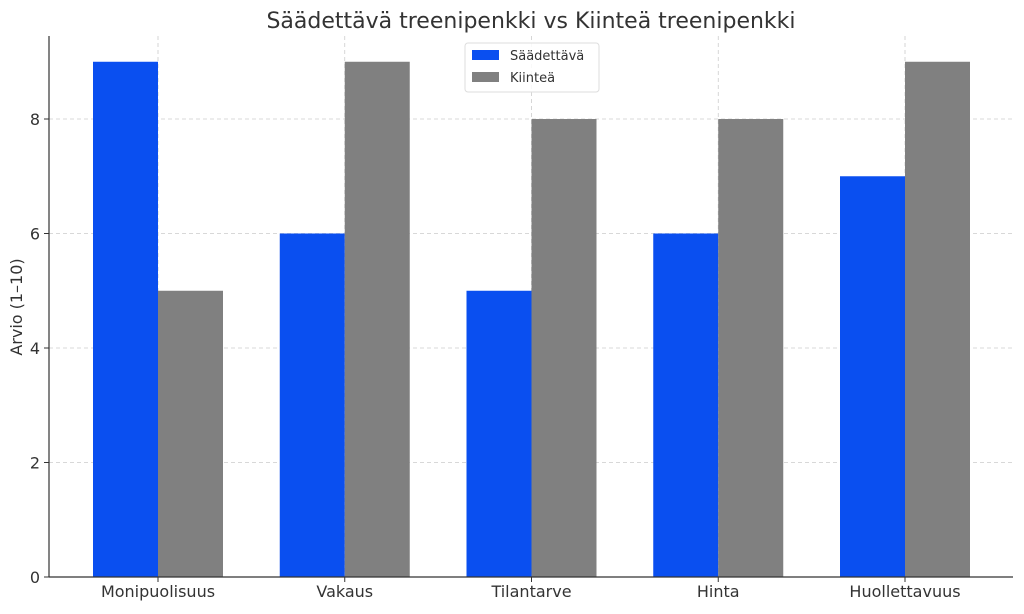  What do you see at coordinates (344, 591) in the screenshot?
I see `x-tick-label: Vakaus` at bounding box center [344, 591].